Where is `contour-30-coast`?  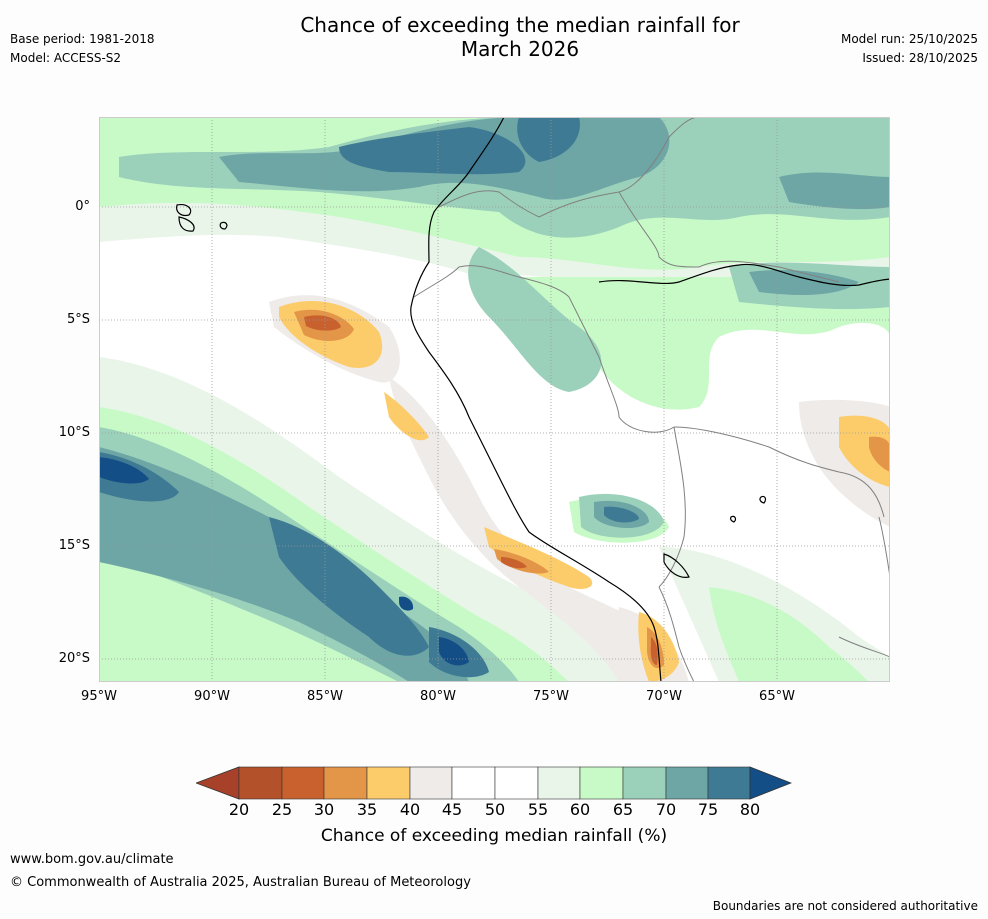
contour-30-coast is located at coordinates (521, 561).